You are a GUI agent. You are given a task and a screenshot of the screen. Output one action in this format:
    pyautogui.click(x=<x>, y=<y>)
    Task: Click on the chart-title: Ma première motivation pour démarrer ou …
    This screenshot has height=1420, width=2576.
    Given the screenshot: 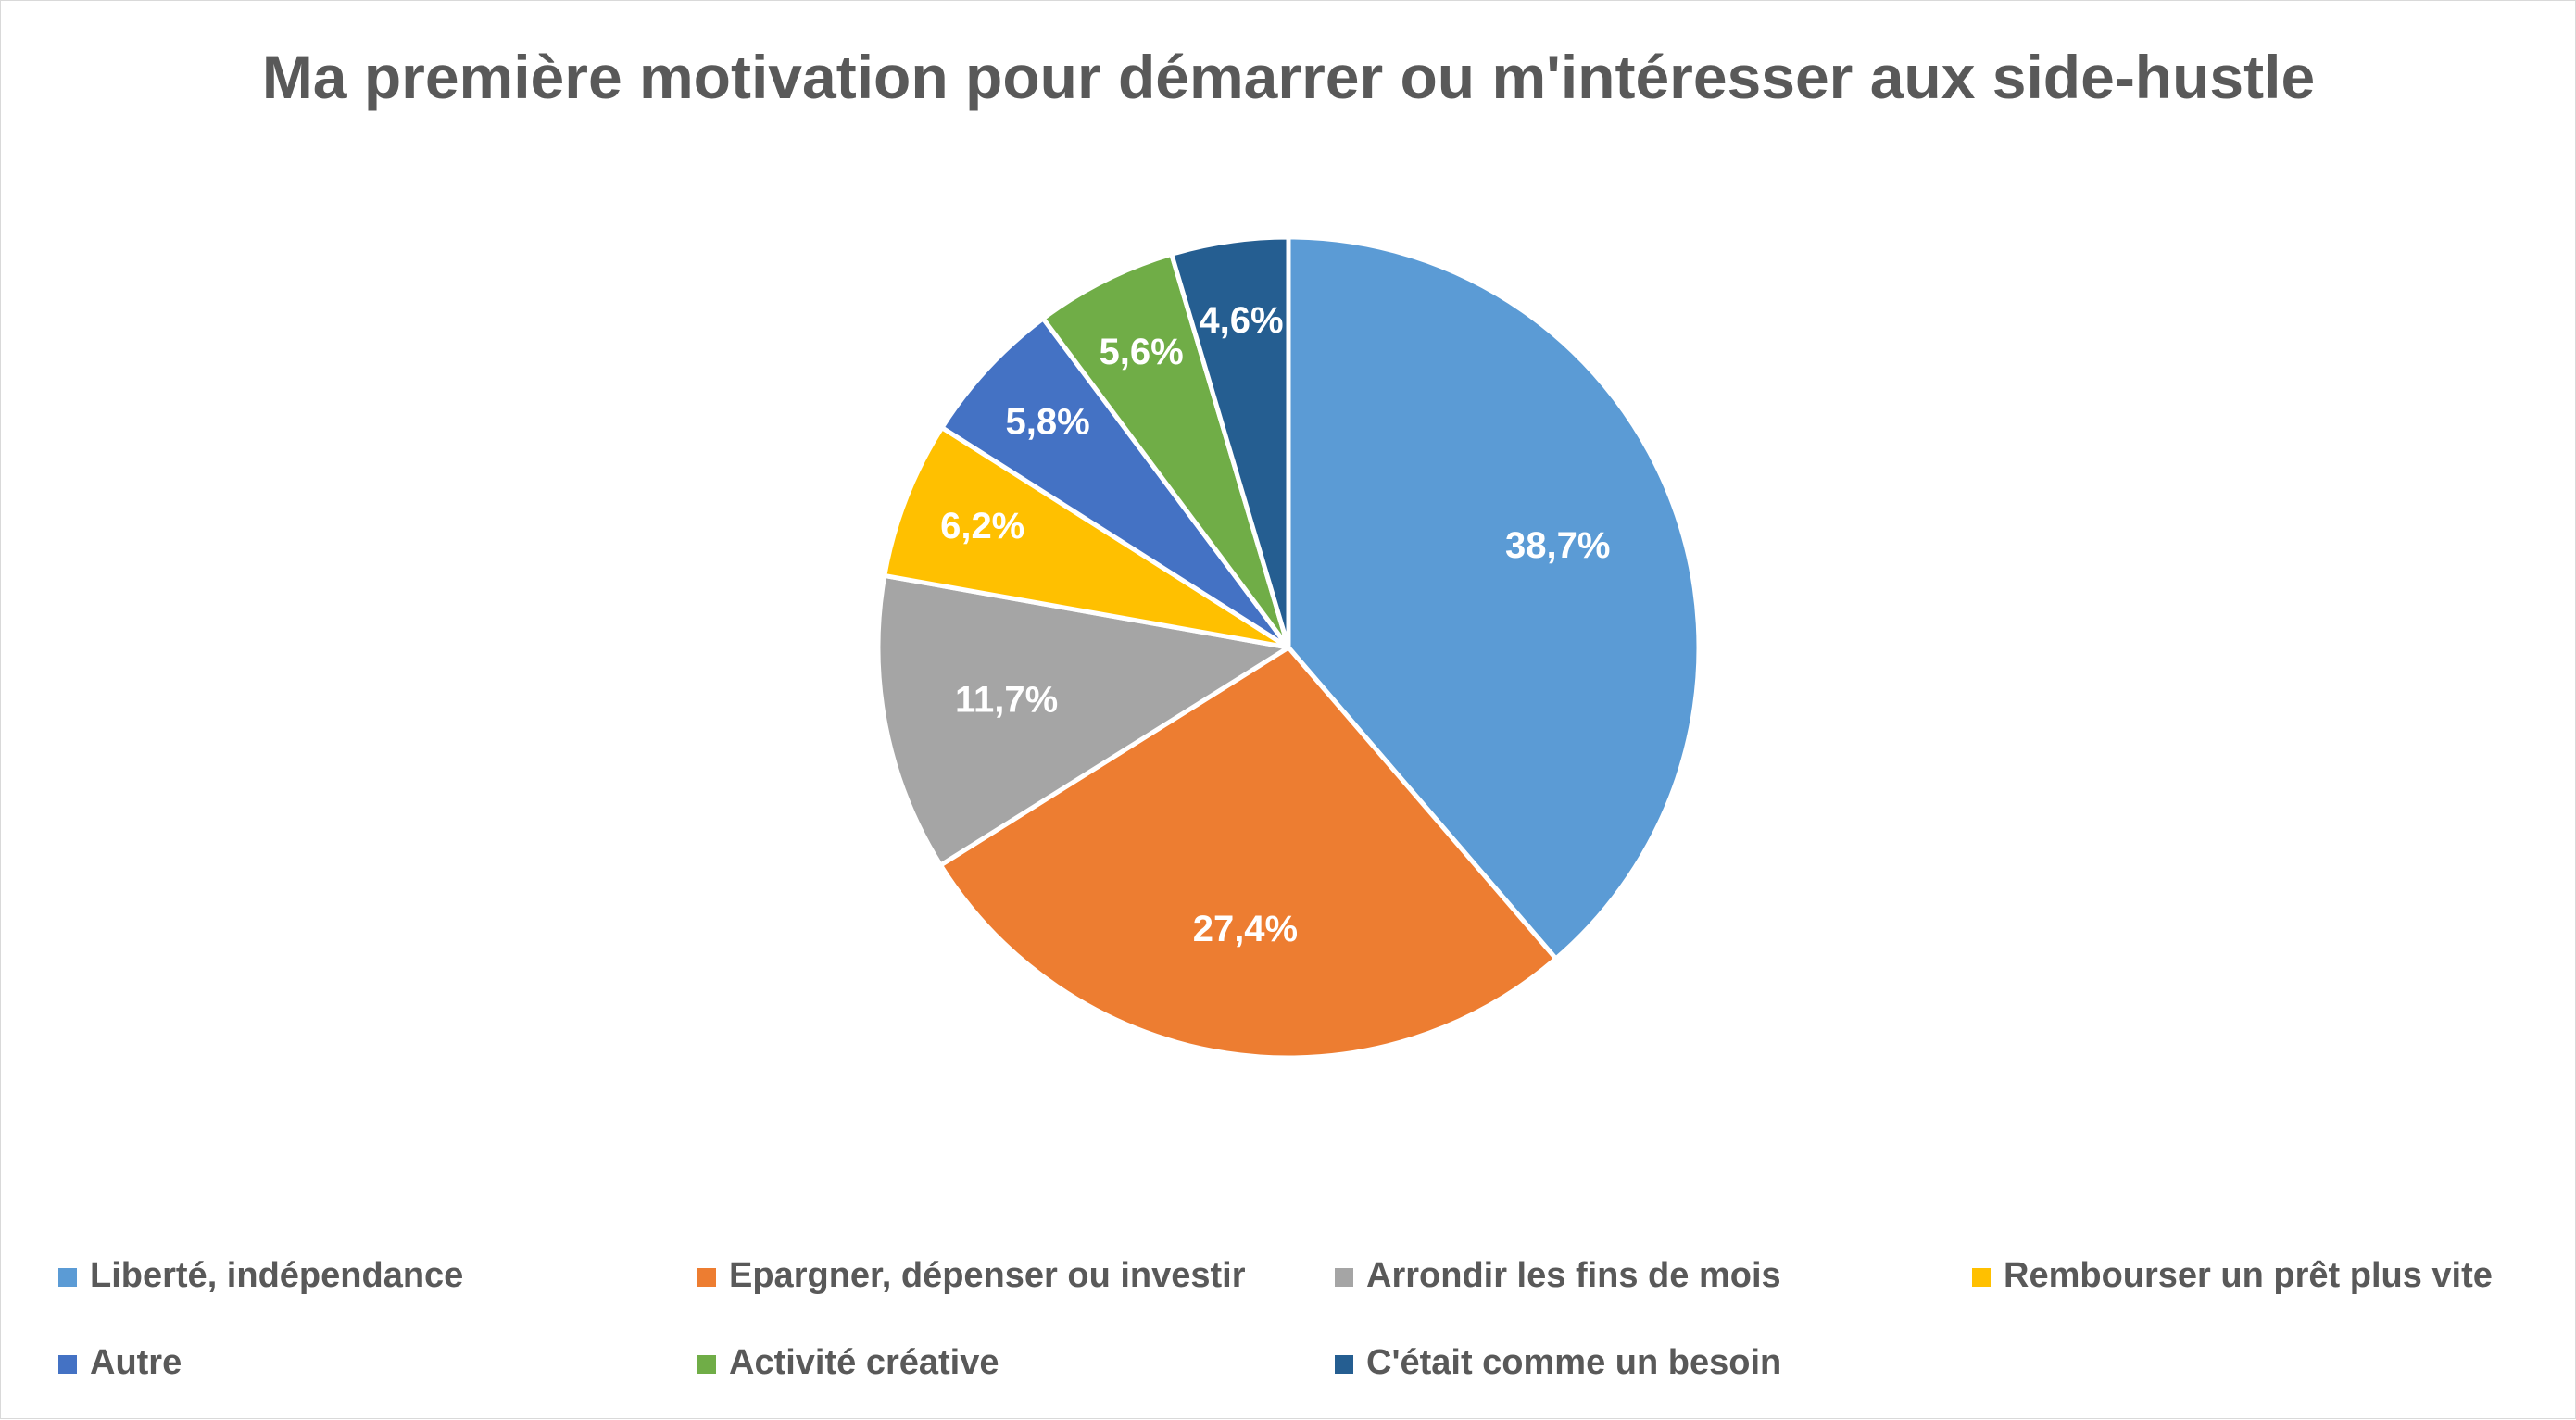 What is the action you would take?
    pyautogui.click(x=1288, y=77)
    